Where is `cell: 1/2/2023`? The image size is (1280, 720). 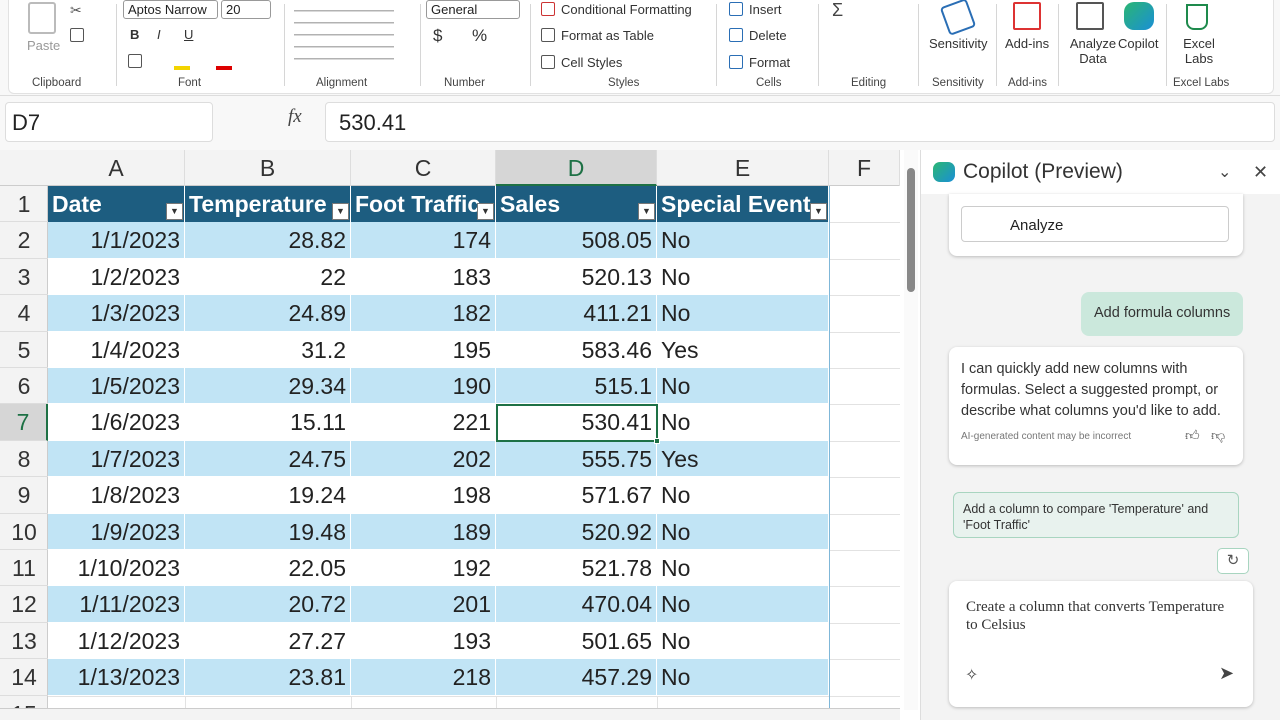 cell: 1/2/2023 is located at coordinates (116, 277).